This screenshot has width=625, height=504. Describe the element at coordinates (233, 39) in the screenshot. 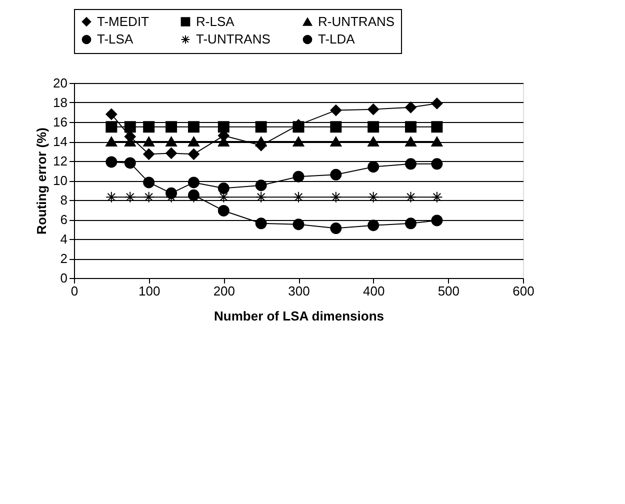

I see `legend-label: T-UNTRANS` at that location.